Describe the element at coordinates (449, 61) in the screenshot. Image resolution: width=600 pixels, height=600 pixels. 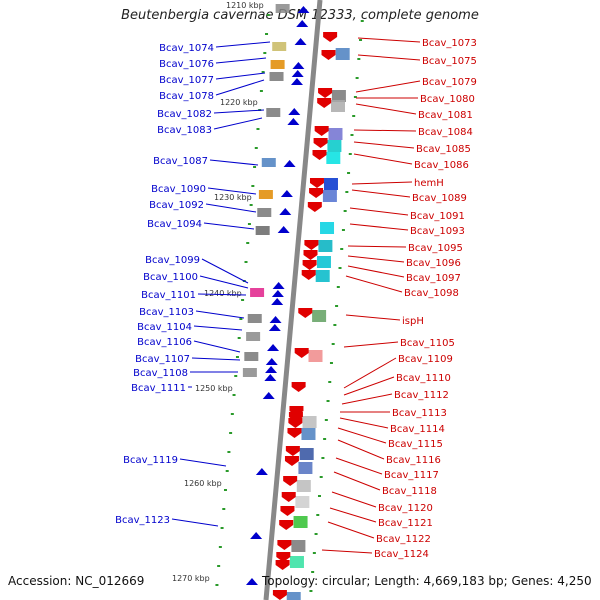
I see `gene-label: Bcav_1075` at that location.